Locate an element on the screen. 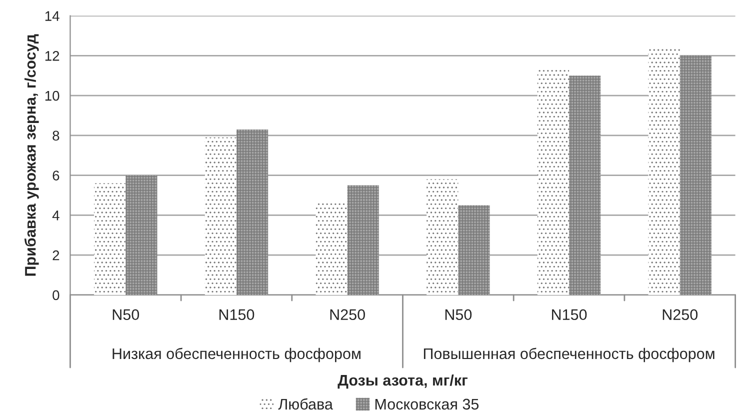  y-tick-label: 12 is located at coordinates (52, 56).